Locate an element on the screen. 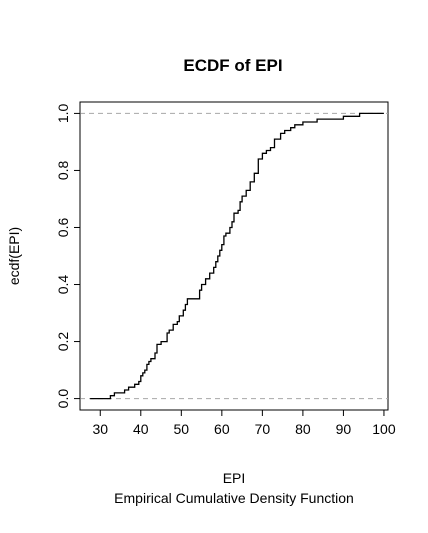 This screenshot has width=428, height=533. x-tick-label: 100 is located at coordinates (384, 429).